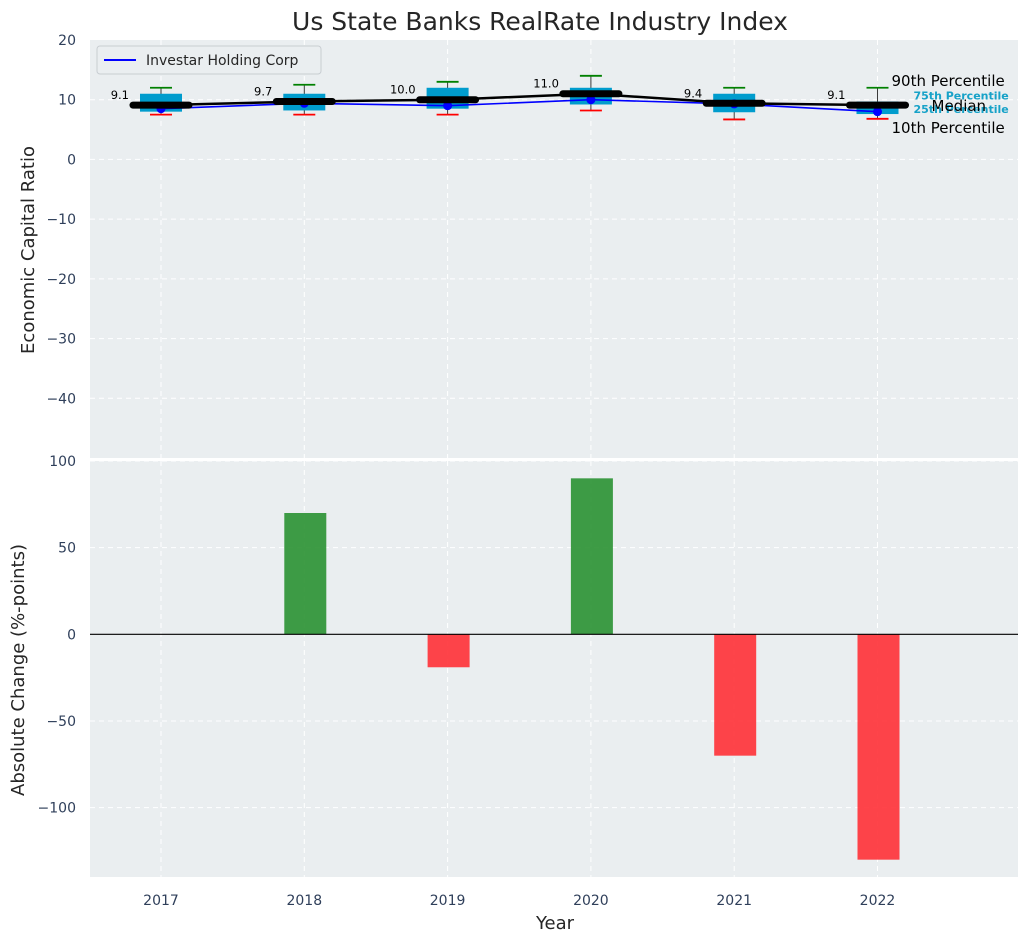  I want to click on top-y-tick-label: −40, so click(61, 399).